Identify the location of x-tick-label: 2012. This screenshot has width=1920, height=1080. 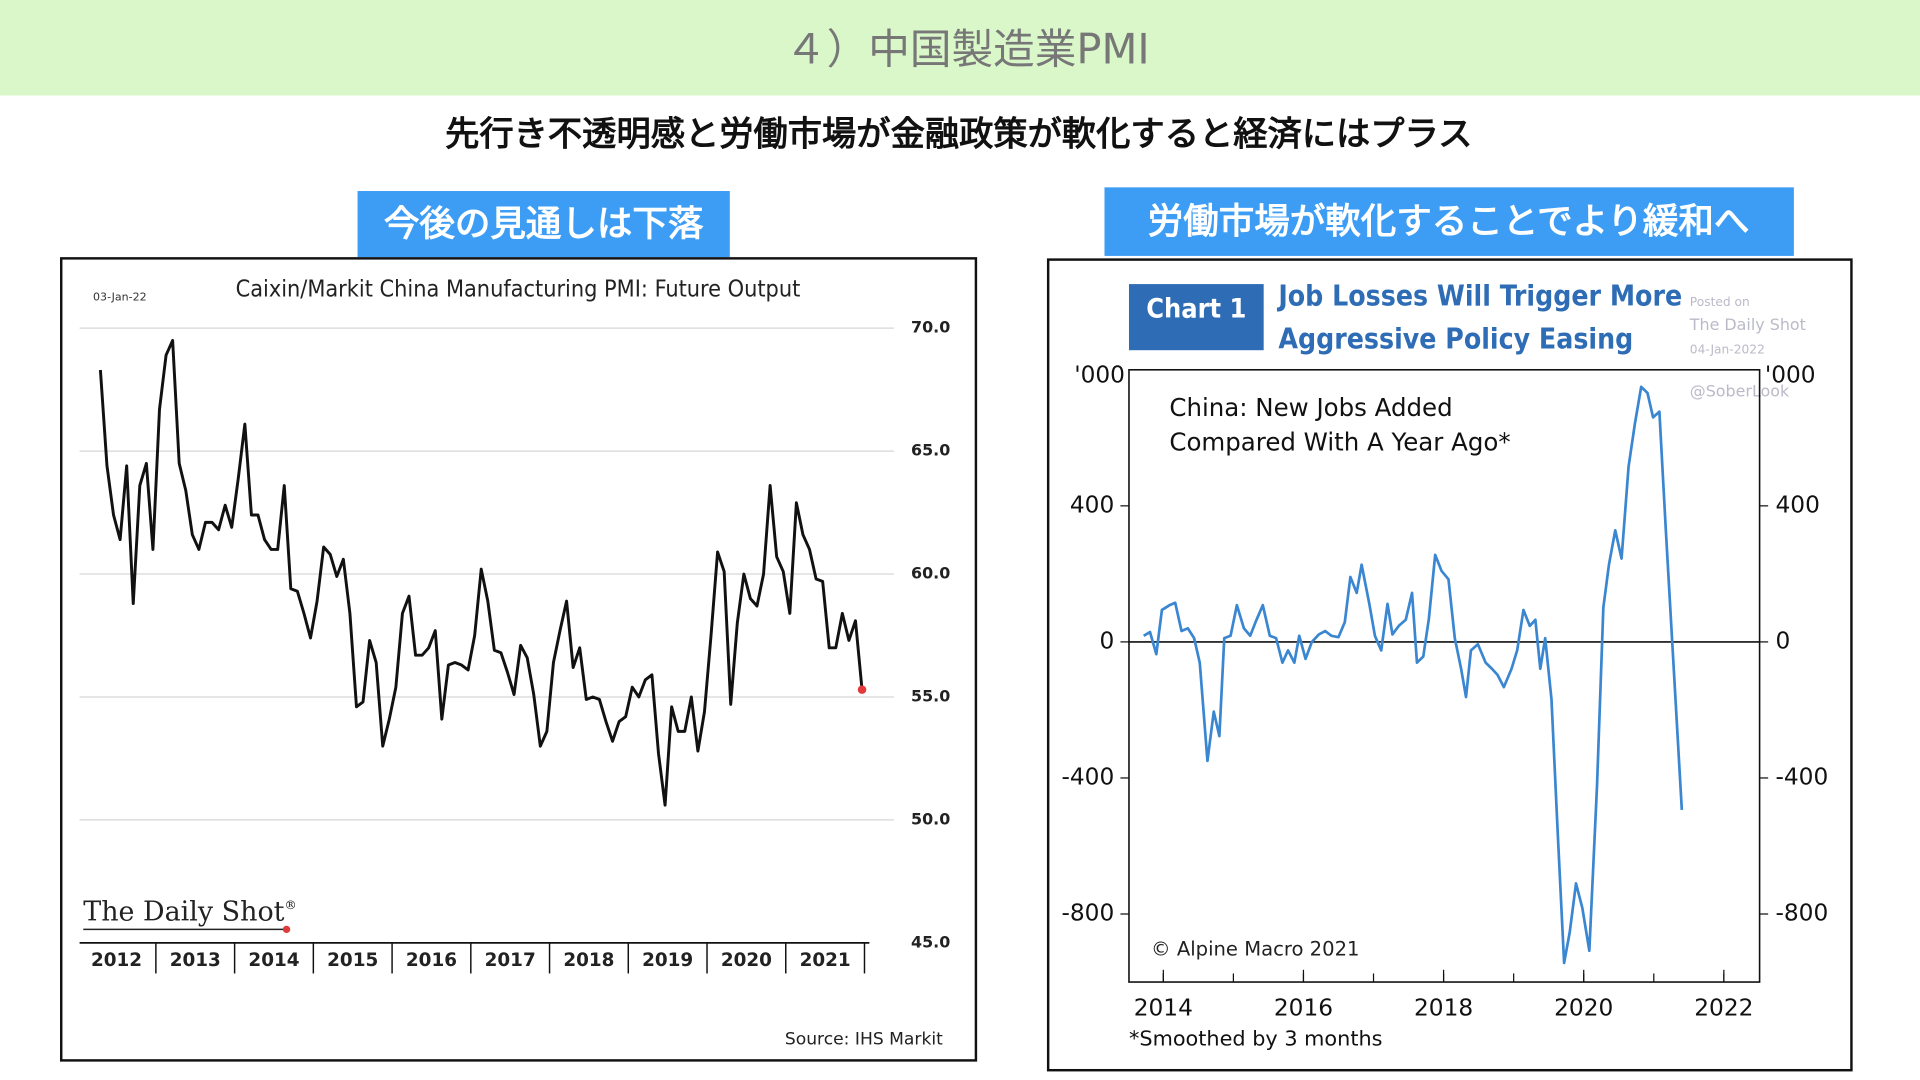
(116, 960).